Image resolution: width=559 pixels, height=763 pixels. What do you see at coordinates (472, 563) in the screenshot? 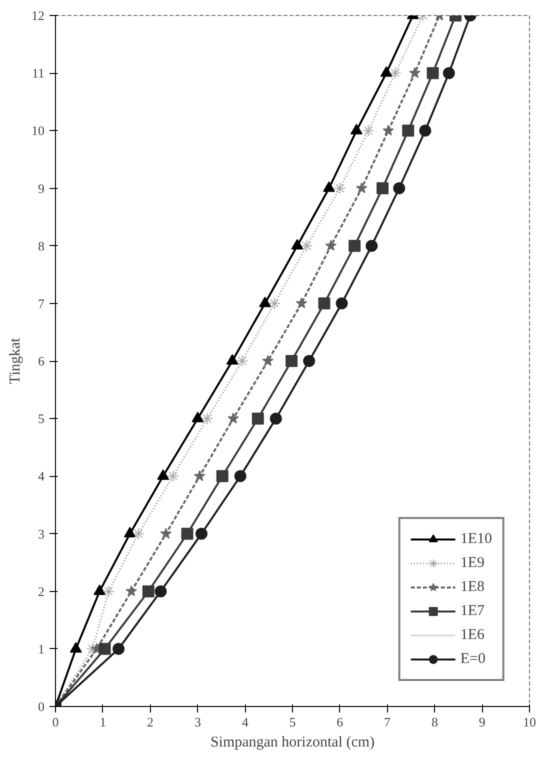
I see `legend-label: 1E9` at bounding box center [472, 563].